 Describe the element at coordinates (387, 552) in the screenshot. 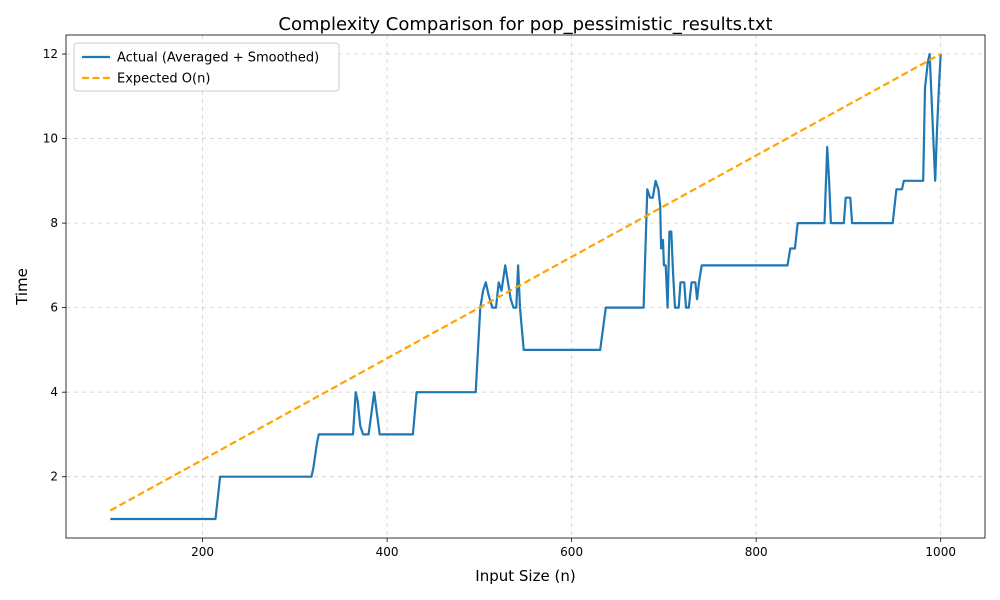

I see `x-tick-label: 400` at that location.